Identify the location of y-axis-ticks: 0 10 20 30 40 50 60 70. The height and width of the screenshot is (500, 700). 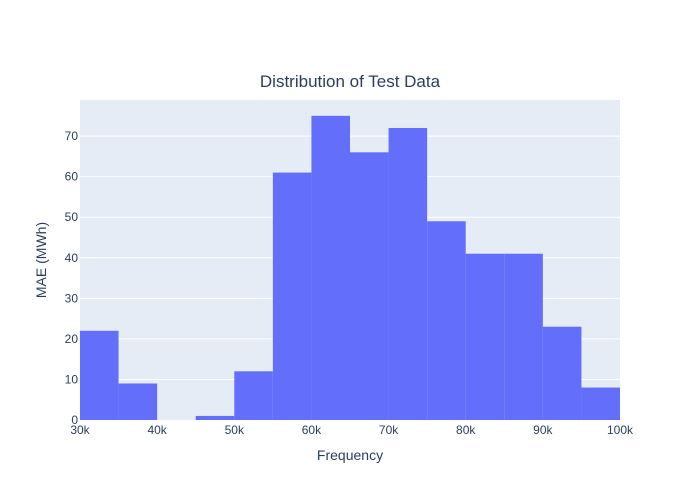
(72, 278).